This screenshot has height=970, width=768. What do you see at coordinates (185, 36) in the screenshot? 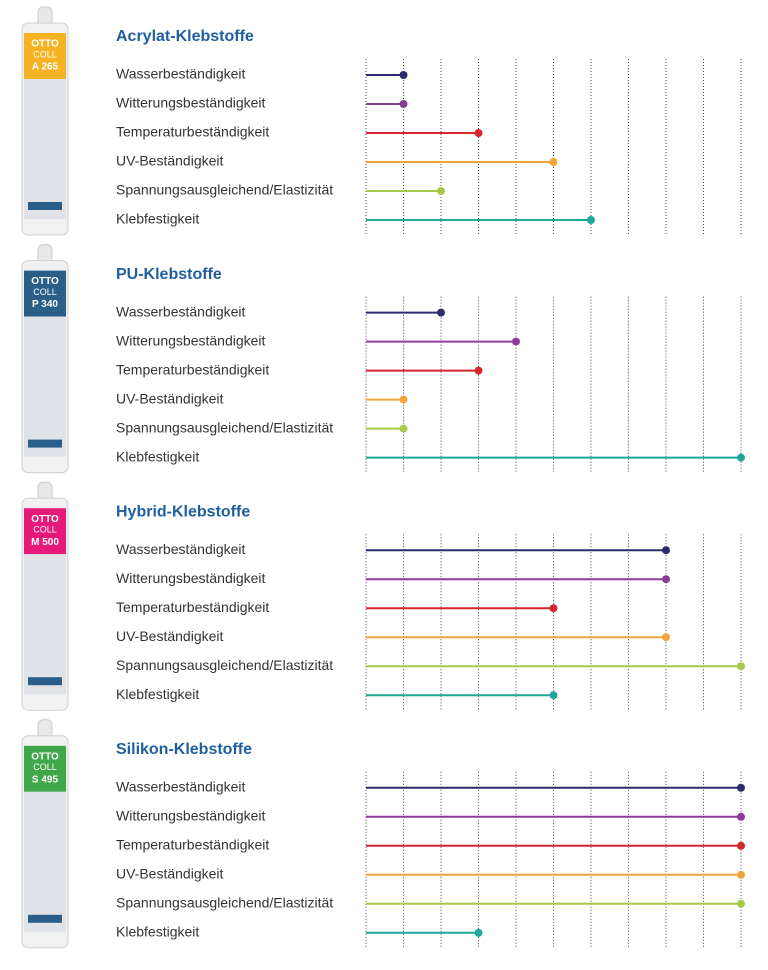
I see `section-title: Acrylat-Klebstoffe` at bounding box center [185, 36].